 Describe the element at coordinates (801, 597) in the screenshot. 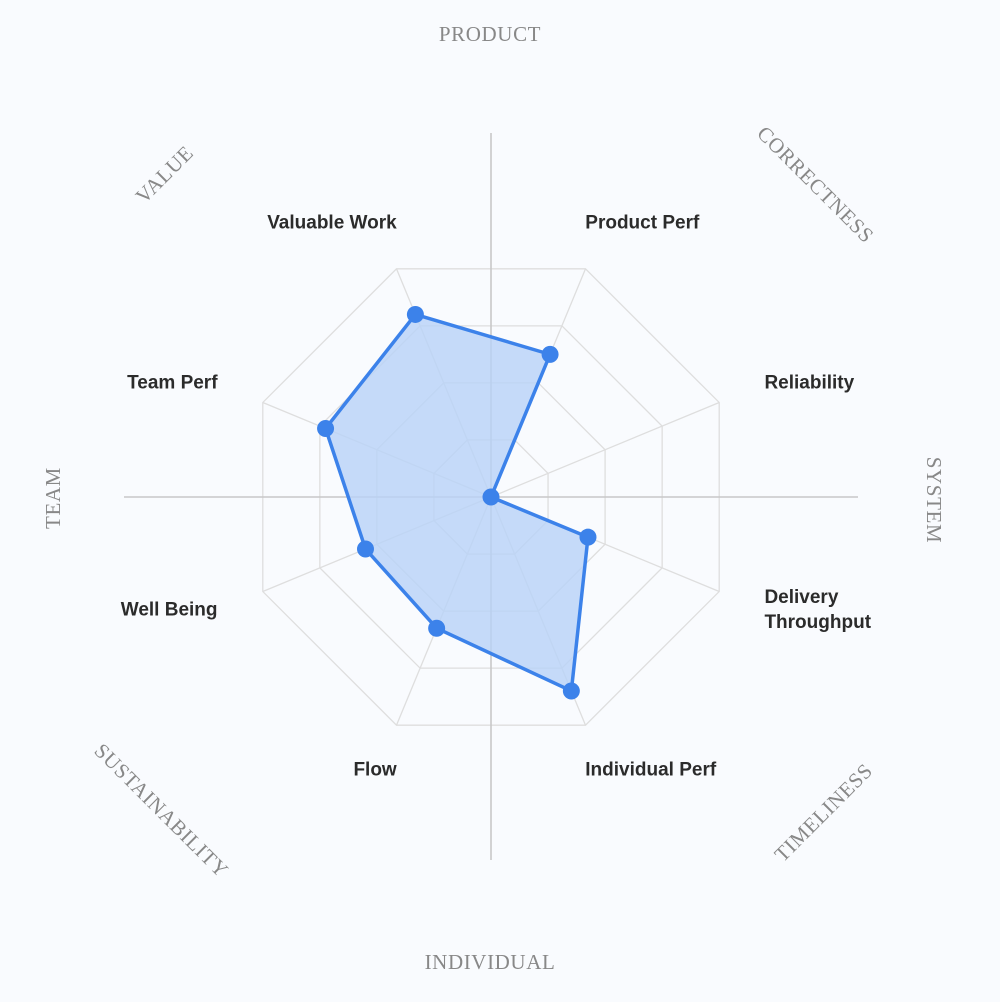

I see `category-label-line: Delivery` at that location.